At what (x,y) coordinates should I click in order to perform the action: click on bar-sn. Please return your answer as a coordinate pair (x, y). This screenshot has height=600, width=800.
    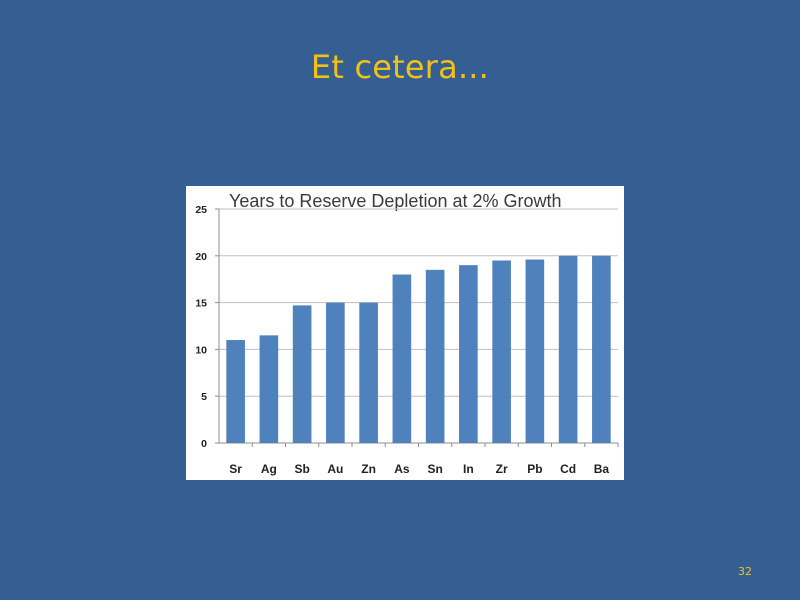
    Looking at the image, I should click on (435, 356).